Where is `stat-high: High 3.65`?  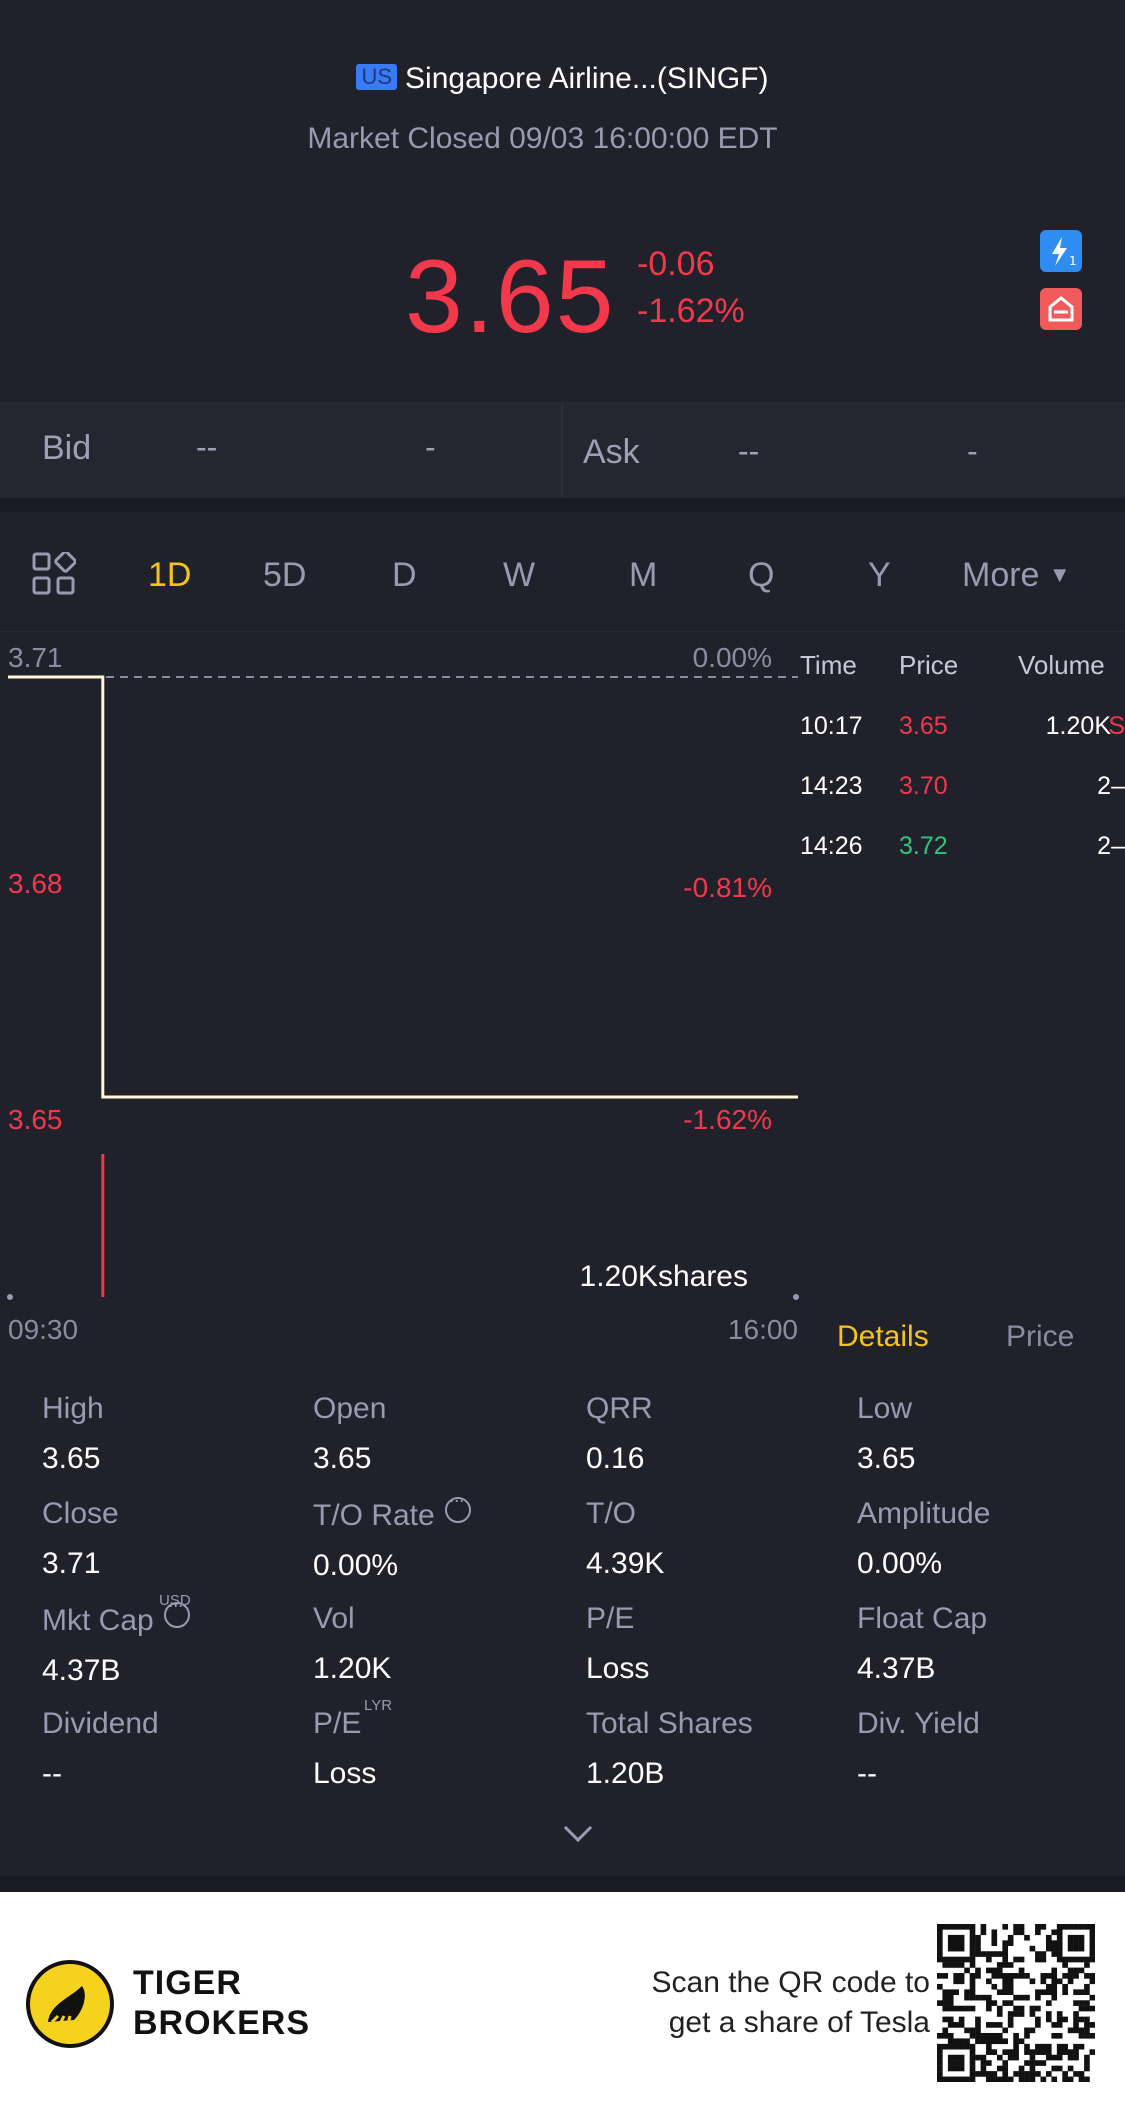 stat-high: High 3.65 is located at coordinates (73, 1433).